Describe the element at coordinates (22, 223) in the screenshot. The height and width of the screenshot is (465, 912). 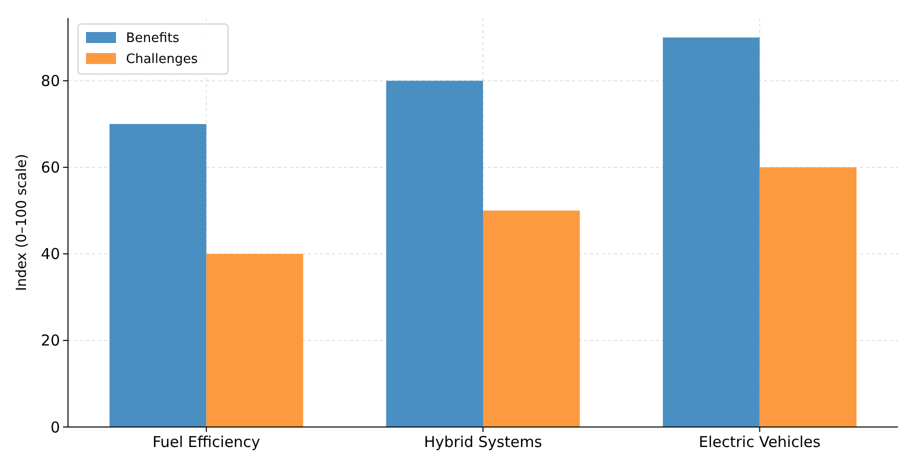
I see `y-axis-title: Index (0–100 scale)` at that location.